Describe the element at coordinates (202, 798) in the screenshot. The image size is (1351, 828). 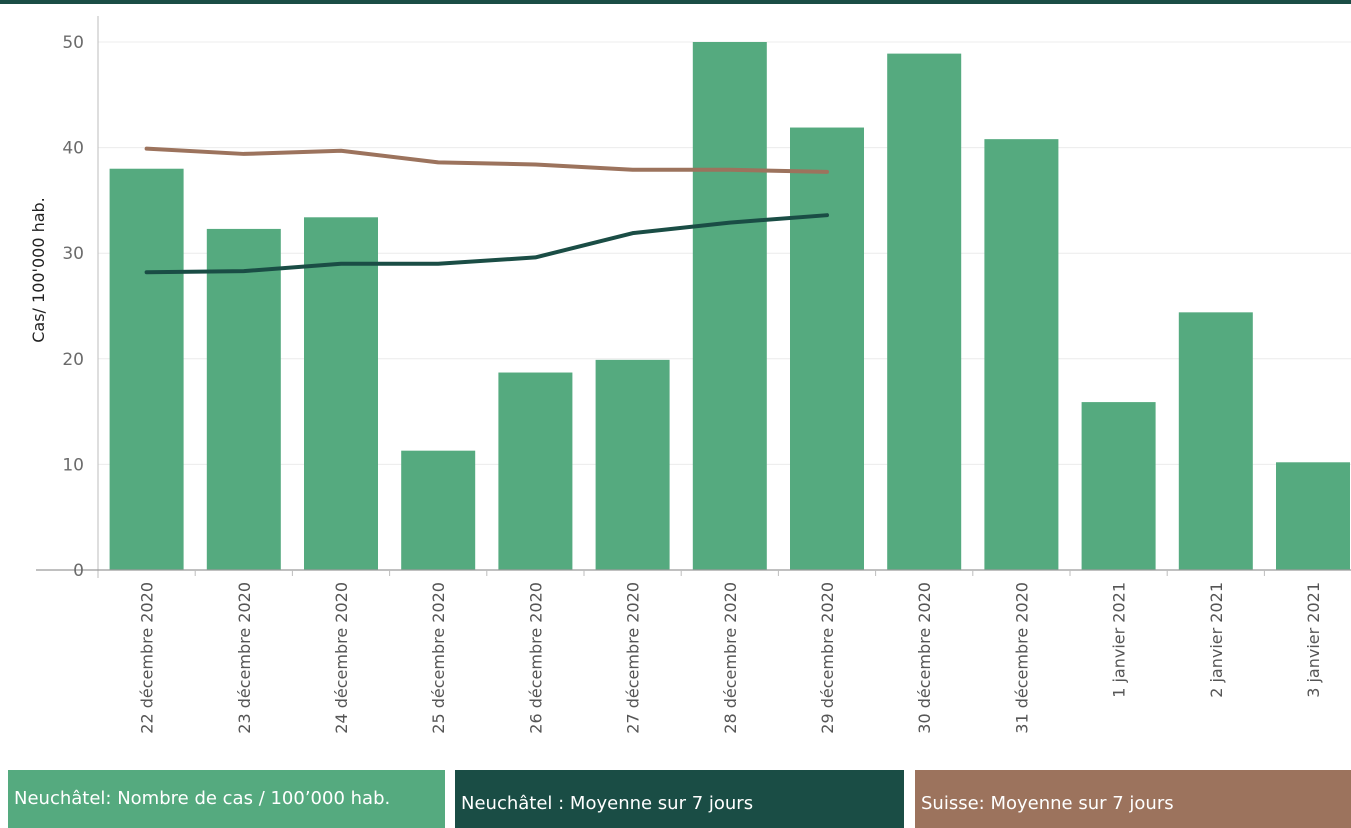
I see `legend-neuchatel-cases-label: Neuchâtel: Nombre de cas / 100’000 hab.` at that location.